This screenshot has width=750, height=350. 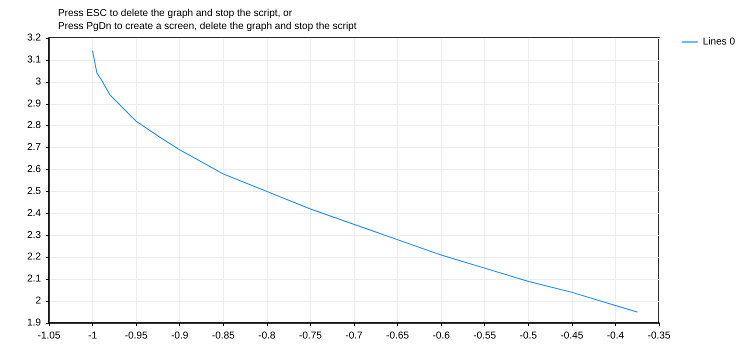 I want to click on x-tick-label: -0.65, so click(x=398, y=336).